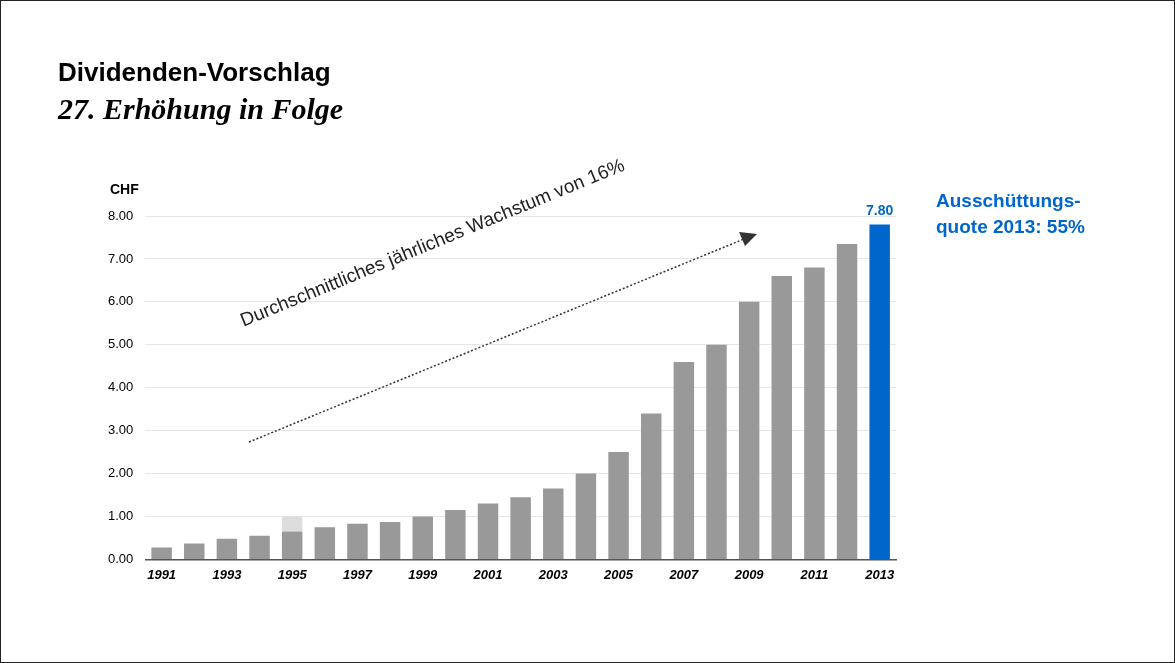 This screenshot has height=663, width=1175. Describe the element at coordinates (120, 430) in the screenshot. I see `y-tick-label: 3.00` at that location.